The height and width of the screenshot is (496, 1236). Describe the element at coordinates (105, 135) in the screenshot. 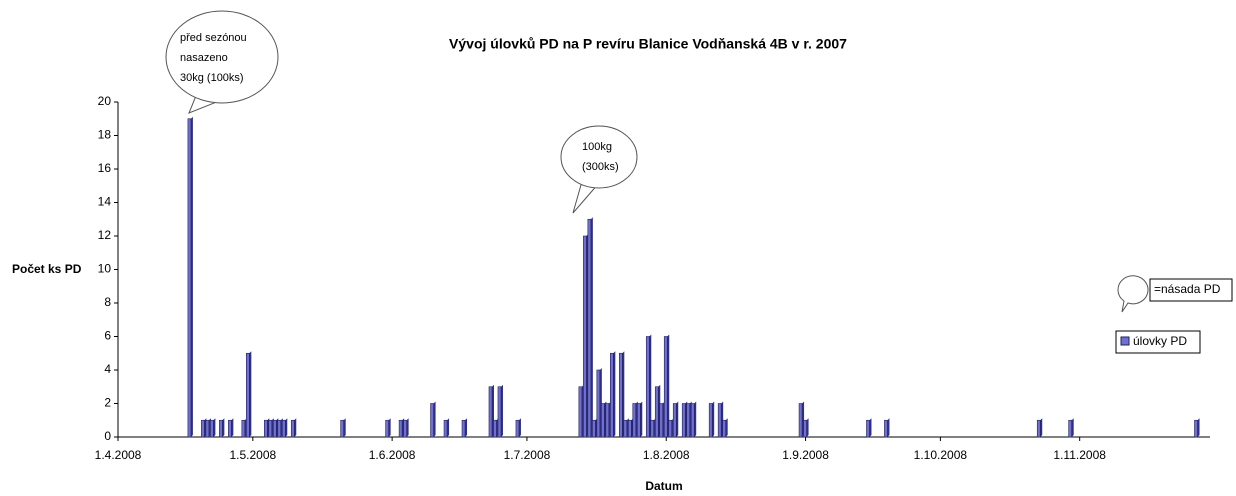

I see `y-tick-label: 18` at that location.